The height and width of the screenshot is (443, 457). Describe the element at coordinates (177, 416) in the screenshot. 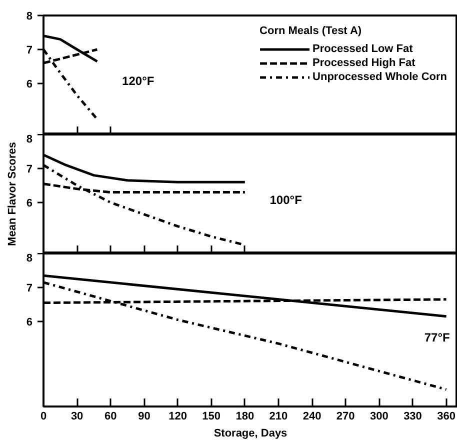

I see `x-tick-label: 120` at that location.